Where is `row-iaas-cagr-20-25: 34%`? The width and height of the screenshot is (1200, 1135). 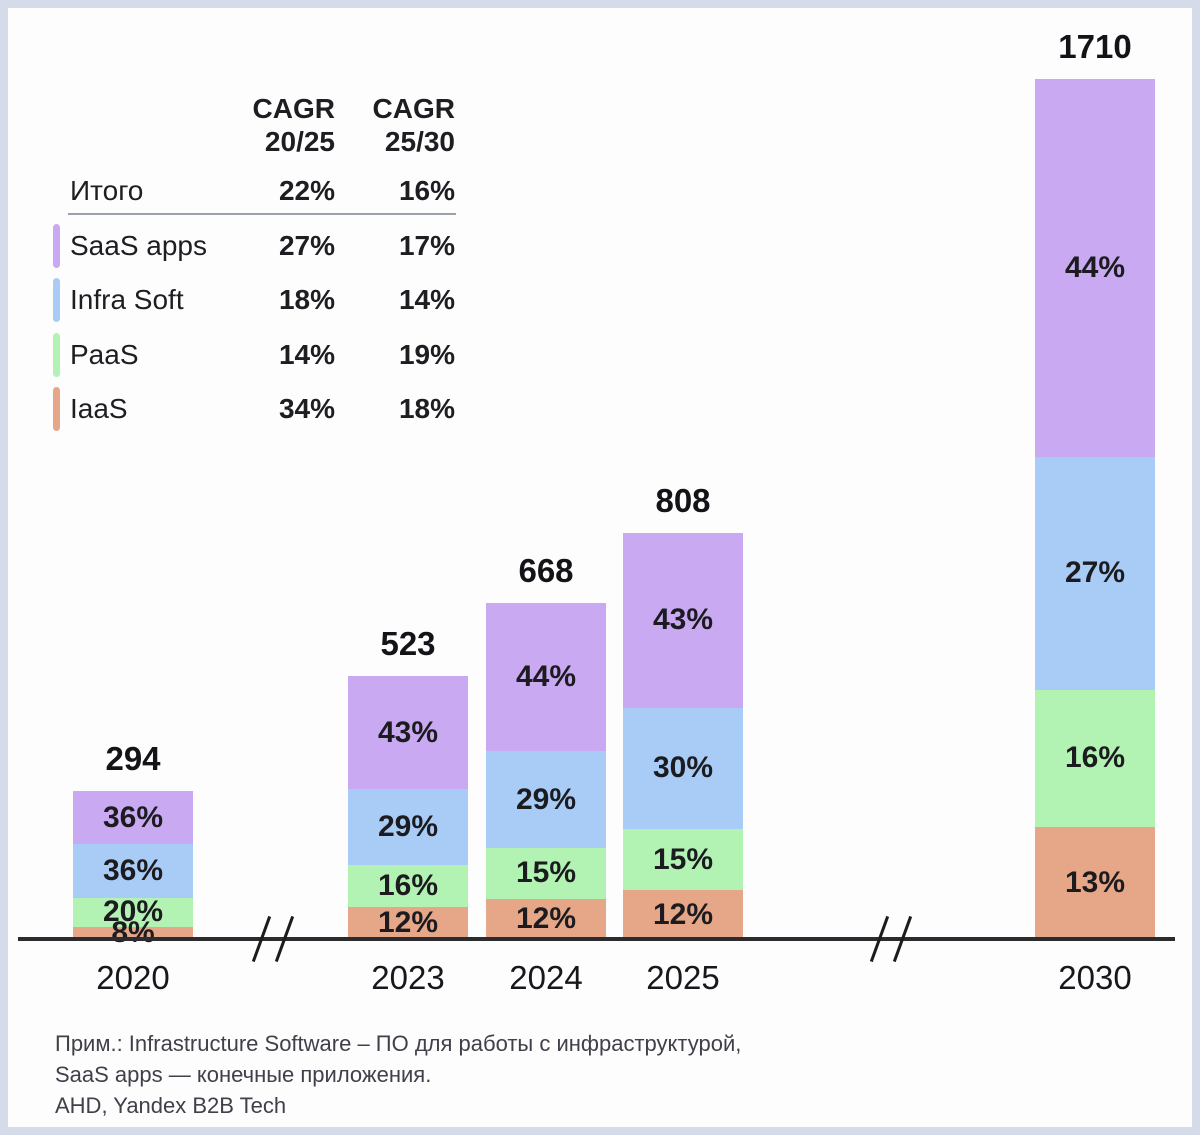
row-iaas-cagr-20-25: 34% is located at coordinates (306, 408).